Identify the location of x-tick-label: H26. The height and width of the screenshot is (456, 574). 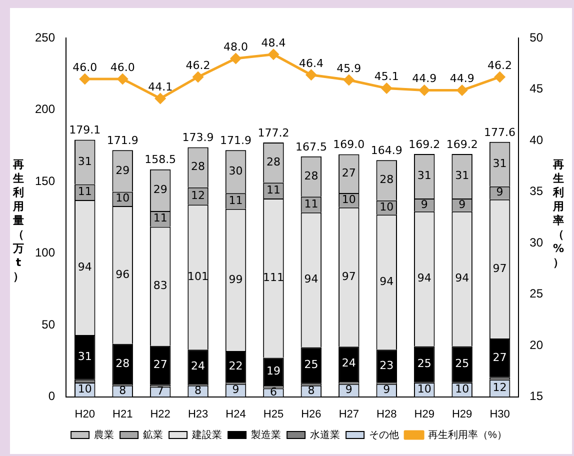
(311, 414).